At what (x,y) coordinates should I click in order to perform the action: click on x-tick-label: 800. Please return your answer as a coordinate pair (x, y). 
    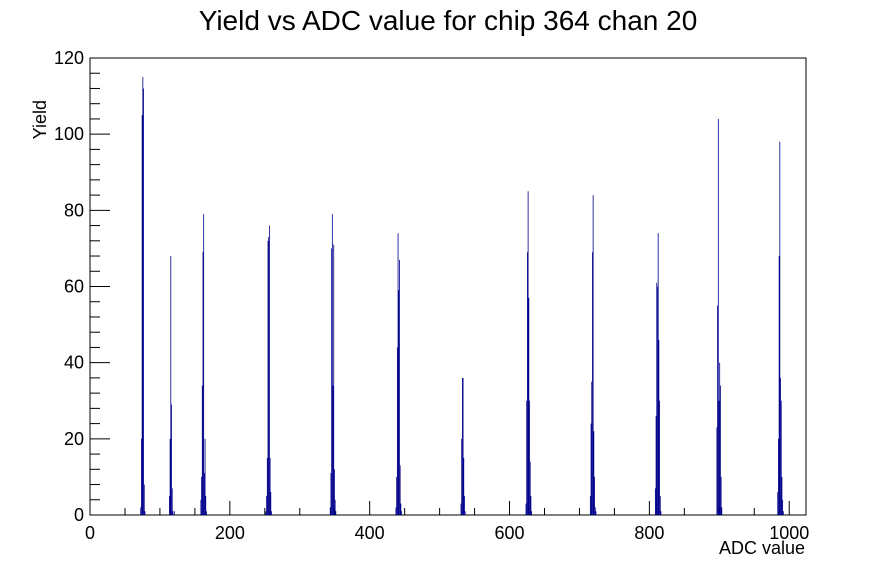
    Looking at the image, I should click on (649, 533).